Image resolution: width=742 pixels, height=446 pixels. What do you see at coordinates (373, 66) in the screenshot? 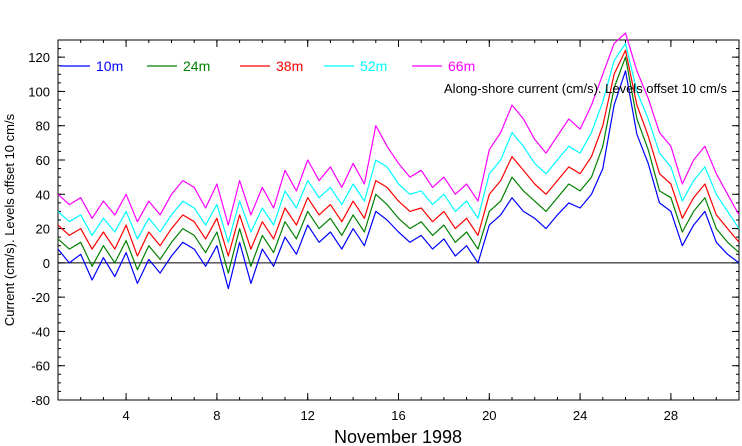
I see `legend-label-52m: 52m` at bounding box center [373, 66].